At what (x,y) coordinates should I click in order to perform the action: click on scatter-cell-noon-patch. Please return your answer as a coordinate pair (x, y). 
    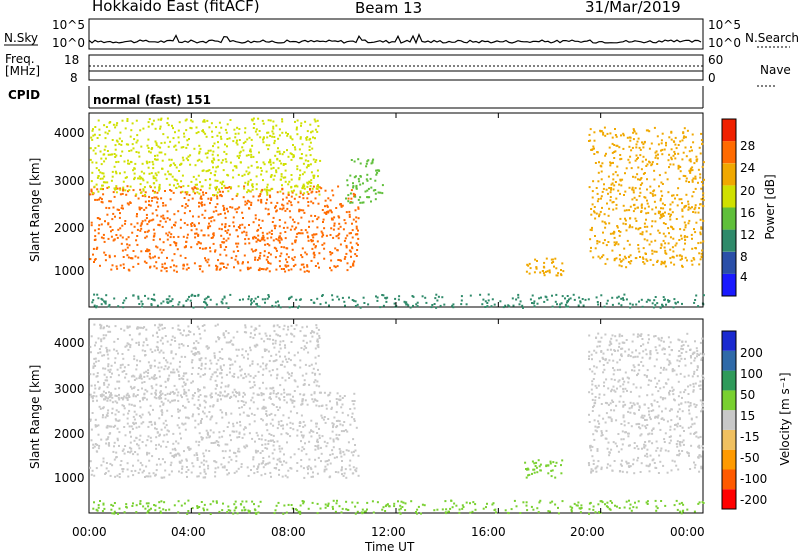
    Looking at the image, I should click on (382, 185).